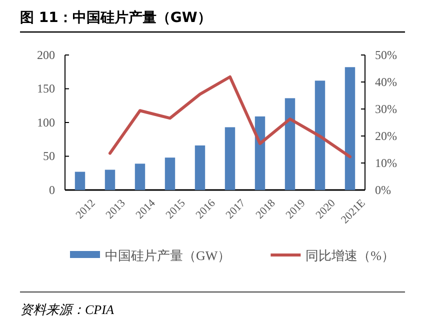  Describe the element at coordinates (230, 116) in the screenshot. I see `line-series` at that location.